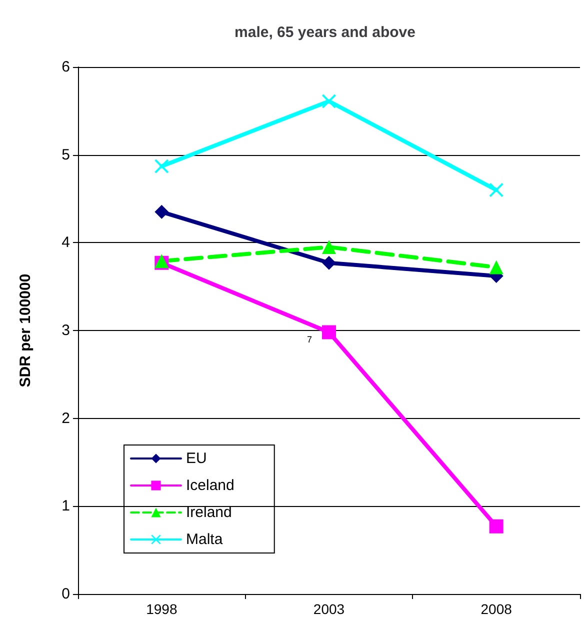 The image size is (586, 638). What do you see at coordinates (66, 155) in the screenshot?
I see `y-tick-label: 5` at bounding box center [66, 155].